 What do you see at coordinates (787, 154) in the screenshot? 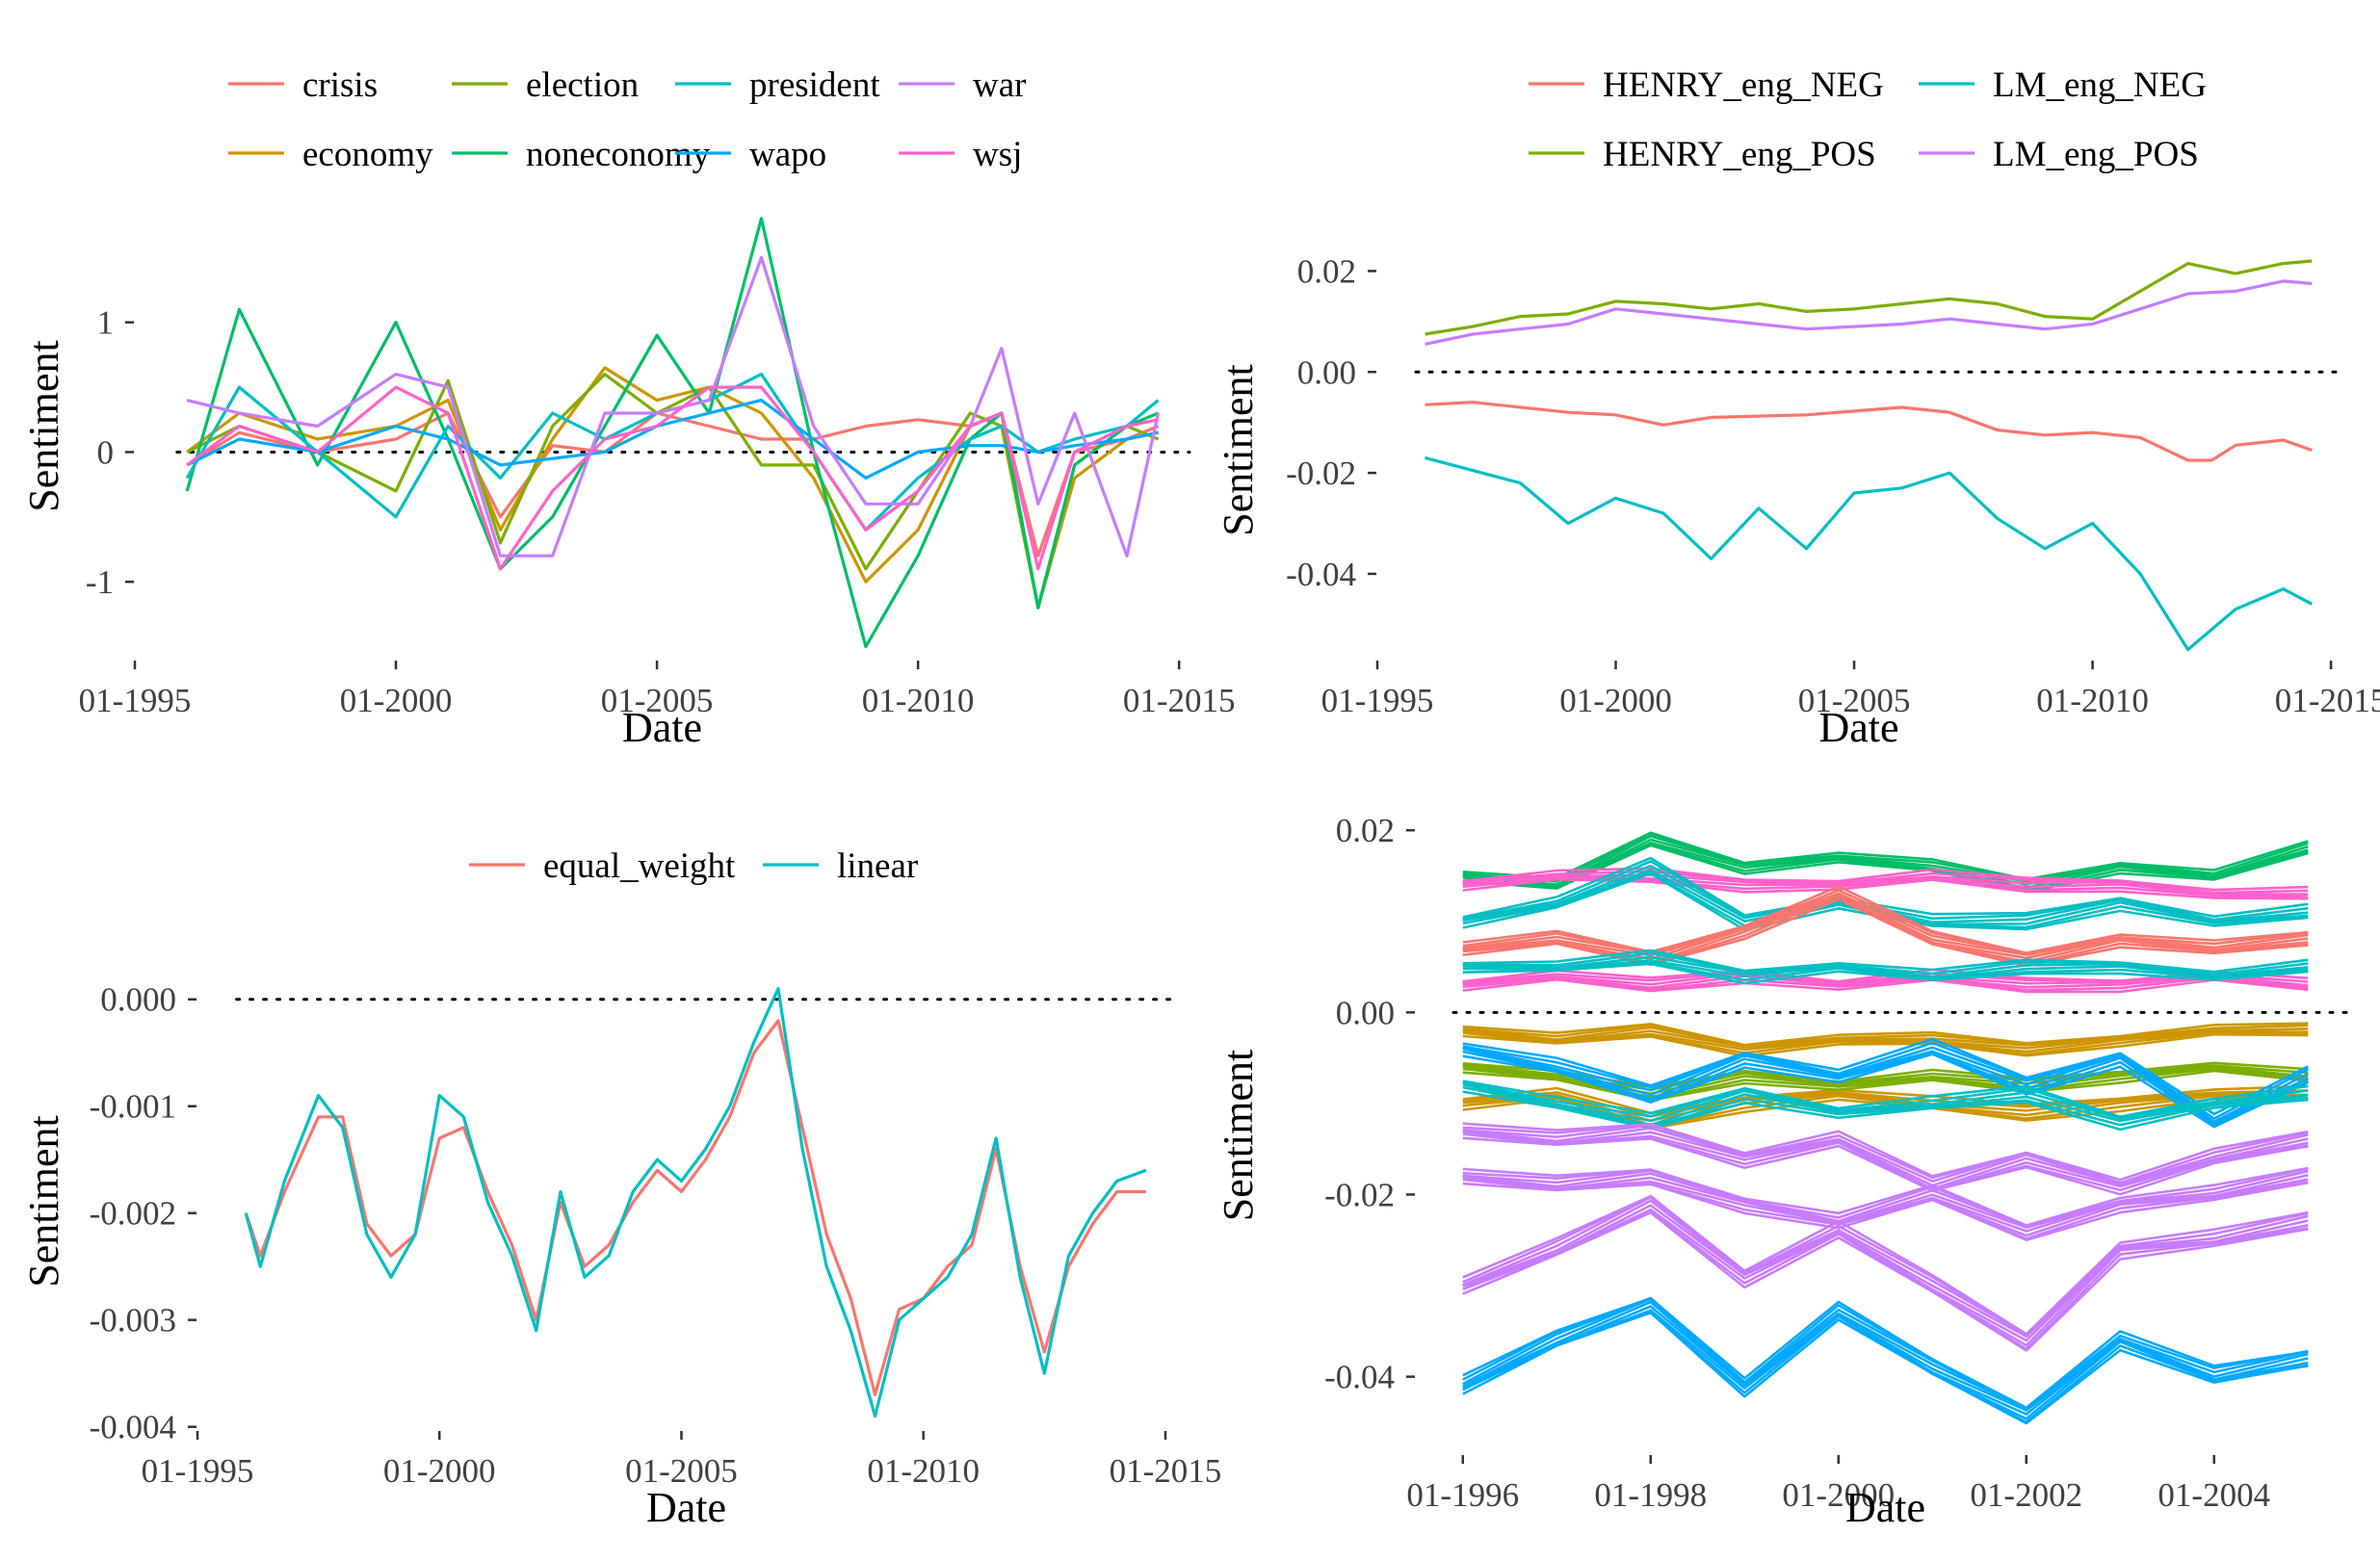
I see `legend-label-wapo: wapo` at bounding box center [787, 154].